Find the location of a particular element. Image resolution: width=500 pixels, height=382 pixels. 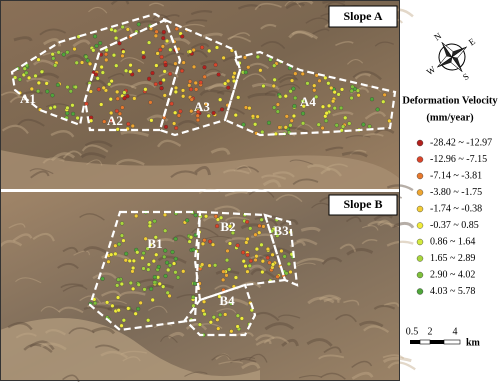

legend-label: -28.42 ~ -12.97 is located at coordinates (461, 142).